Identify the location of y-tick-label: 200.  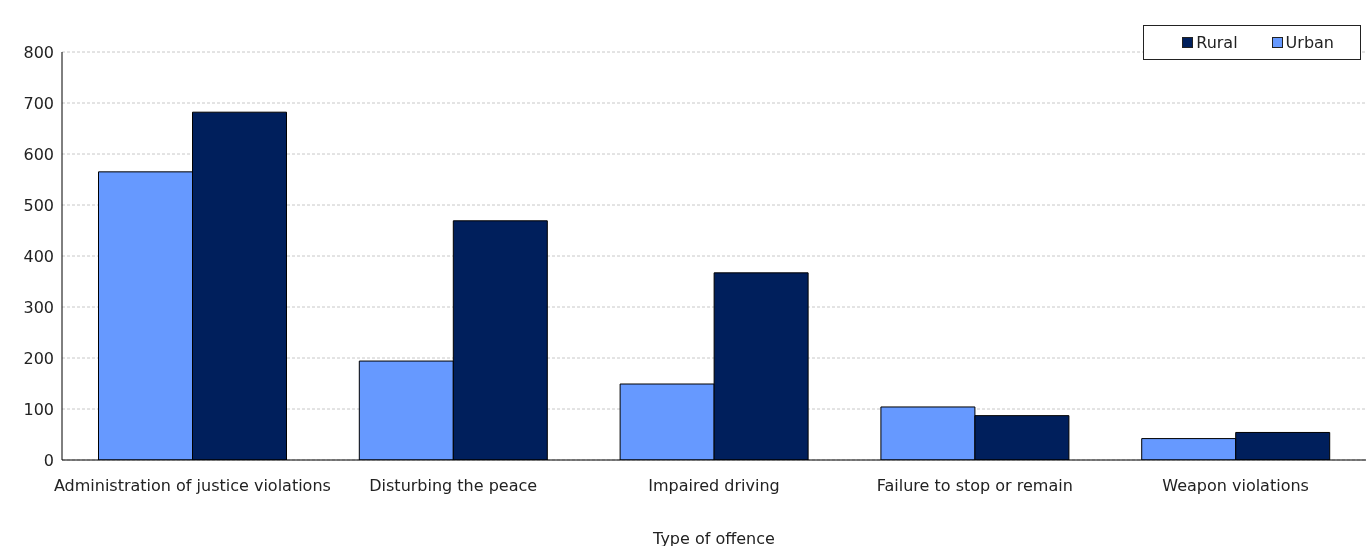
(38, 358).